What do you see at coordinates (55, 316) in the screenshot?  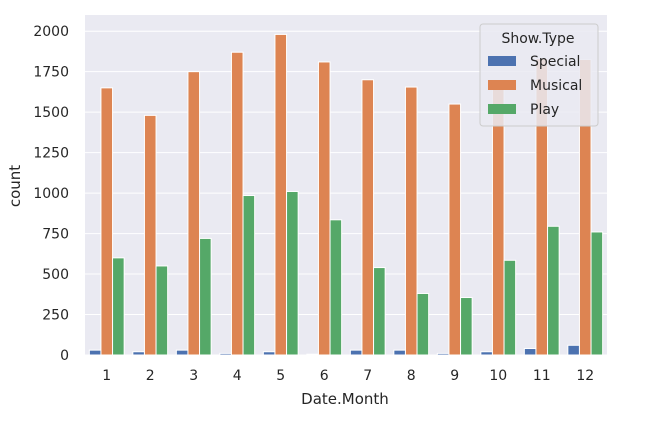 I see `y-tick-label: 250` at bounding box center [55, 316].